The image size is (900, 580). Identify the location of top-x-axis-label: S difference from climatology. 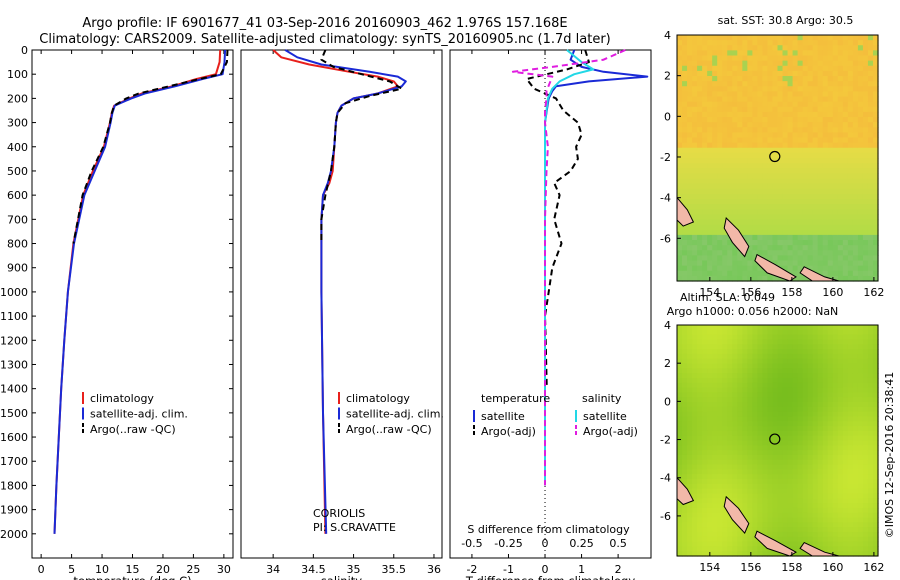
(548, 529).